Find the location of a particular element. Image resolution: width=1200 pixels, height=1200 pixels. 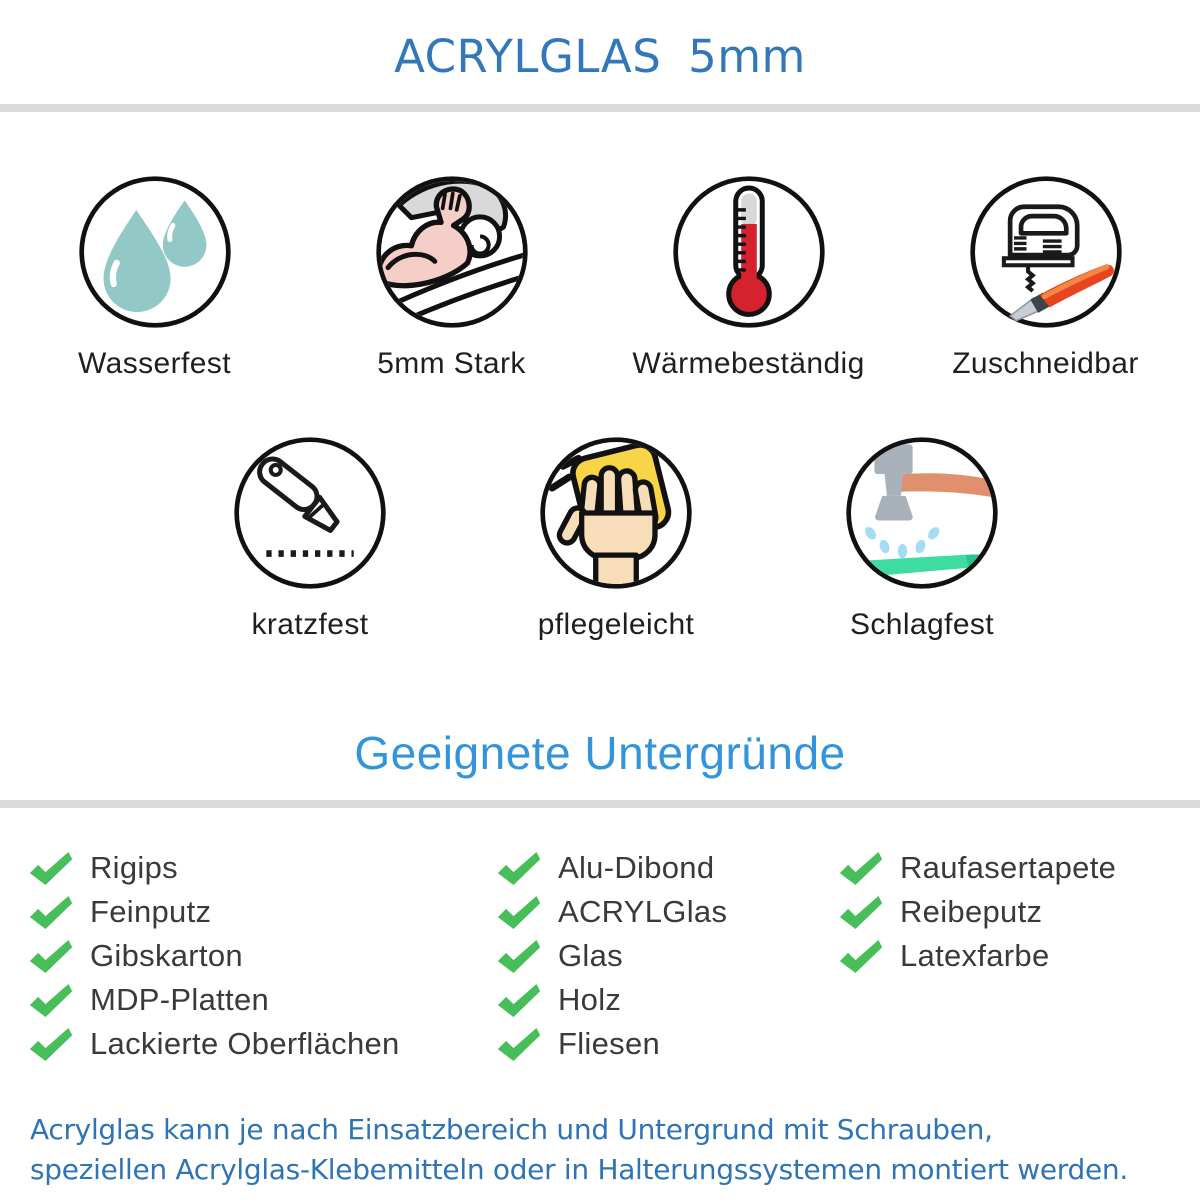

list-item-label: Fliesen is located at coordinates (609, 1043).